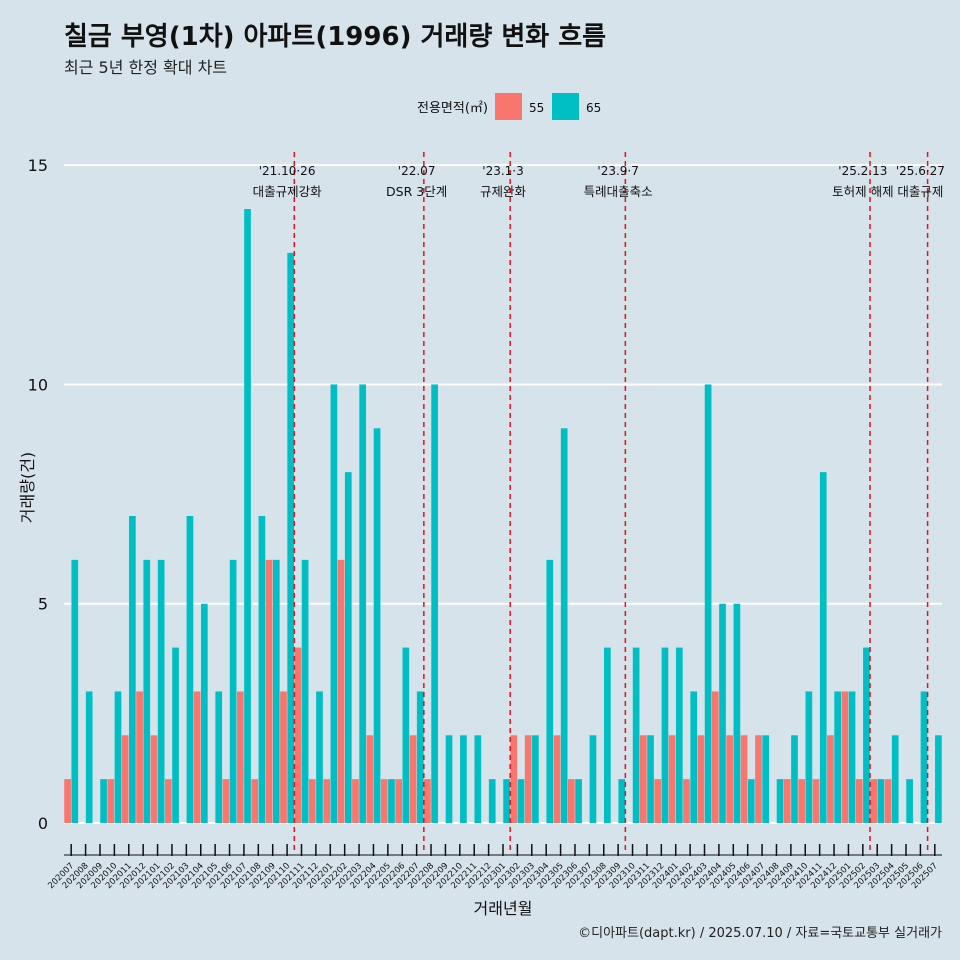 This screenshot has height=960, width=960. I want to click on event-text-label: 토허제 해제, so click(862, 191).